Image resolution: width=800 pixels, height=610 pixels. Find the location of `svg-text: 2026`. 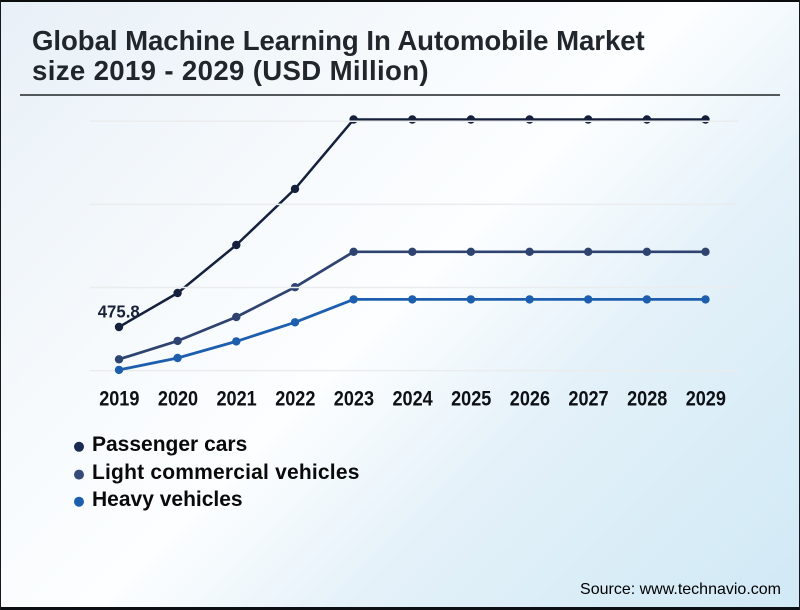

svg-text: 2026 is located at coordinates (530, 398).